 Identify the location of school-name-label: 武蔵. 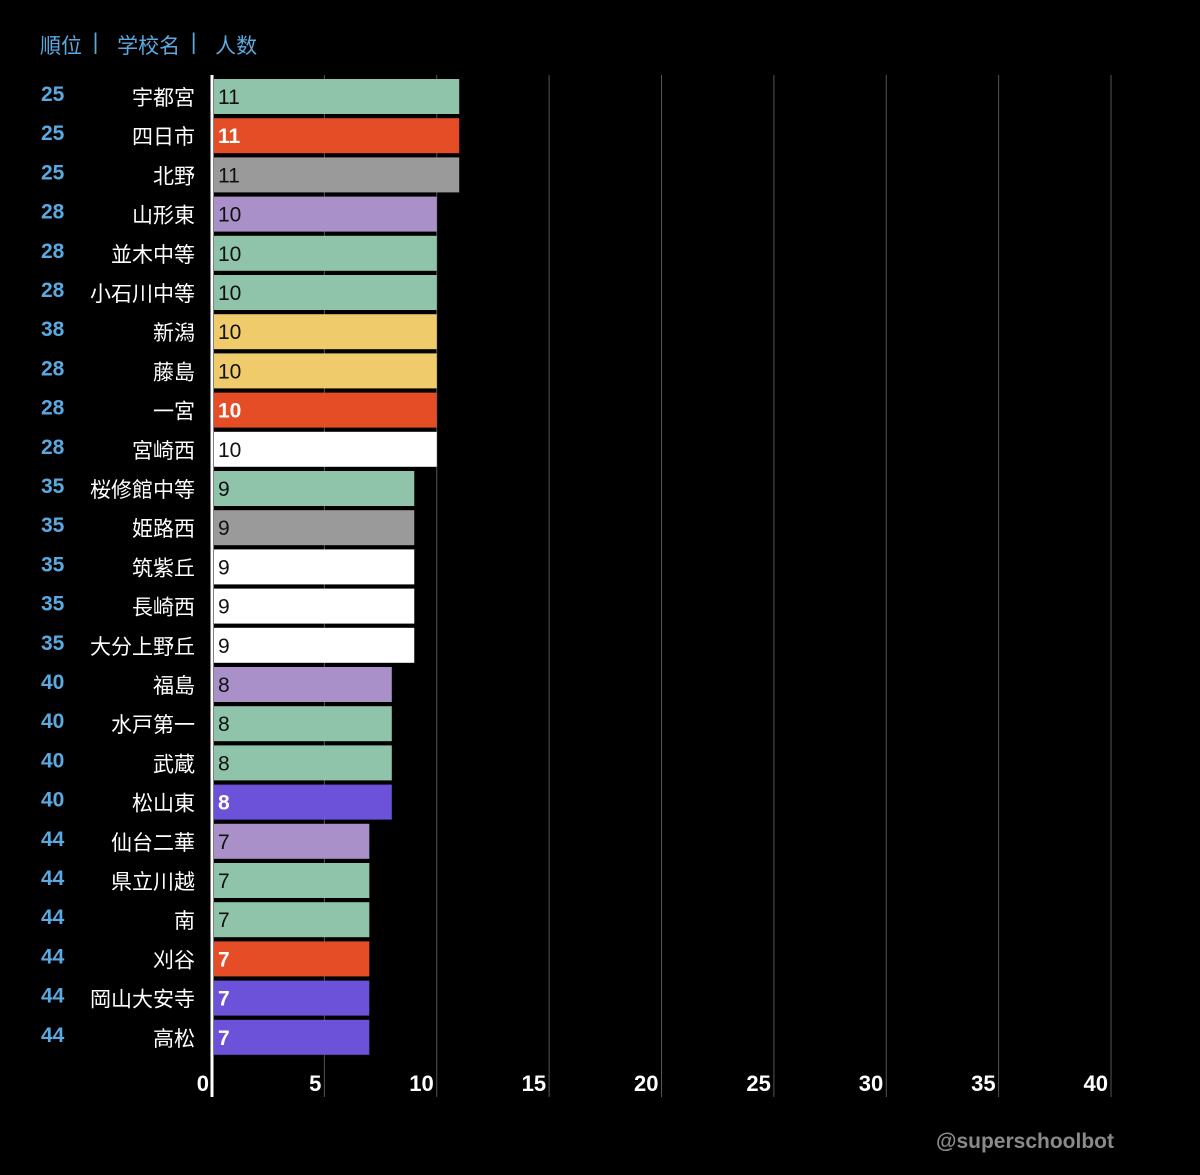
(174, 764).